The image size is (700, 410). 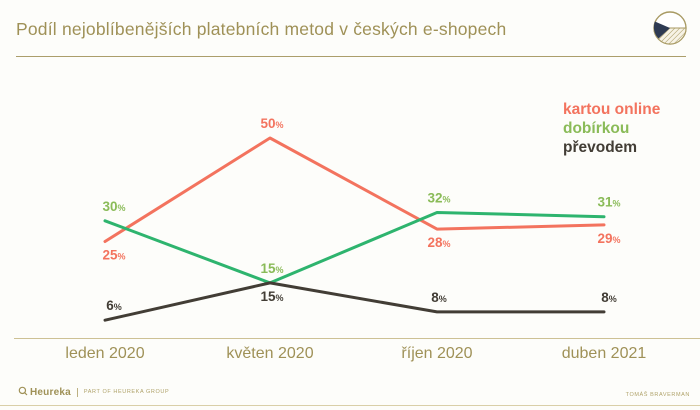 I want to click on x-tick-kveten-2020: květen 2020, so click(x=270, y=353).